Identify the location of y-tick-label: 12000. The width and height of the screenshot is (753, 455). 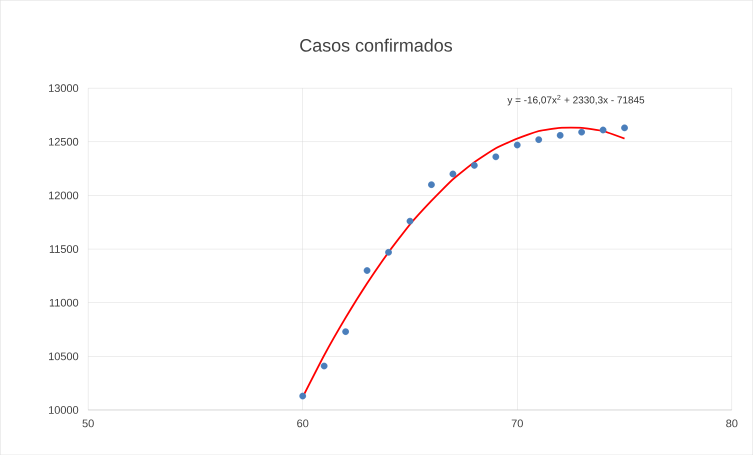
(63, 195).